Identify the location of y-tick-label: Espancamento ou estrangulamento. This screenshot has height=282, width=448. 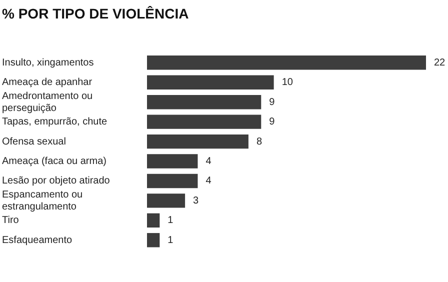
(42, 200).